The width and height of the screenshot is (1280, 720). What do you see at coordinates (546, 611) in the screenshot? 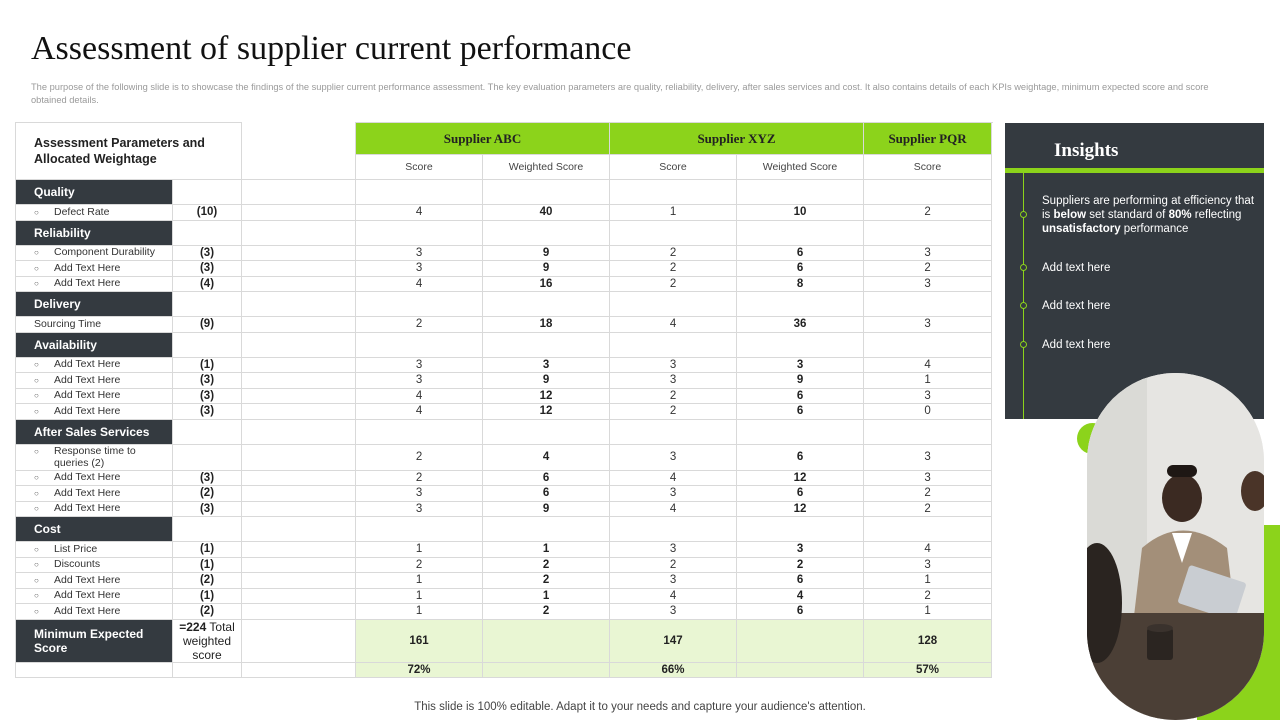
I see `weighted-score-cell: 2` at bounding box center [546, 611].